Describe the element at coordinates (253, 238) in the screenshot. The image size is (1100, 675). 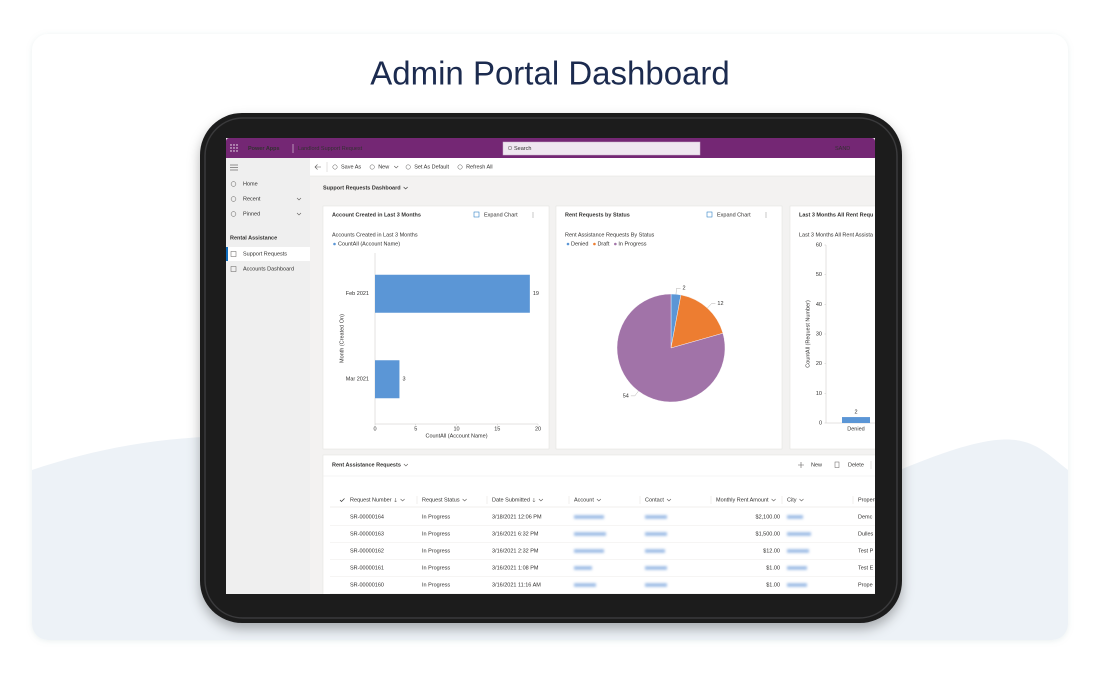
I see `nav-section: Rental Assistance` at that location.